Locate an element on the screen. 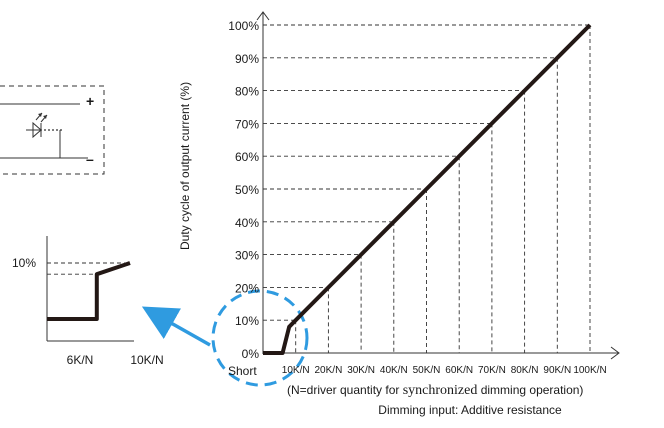 The image size is (664, 428). y-axis-label: Duty cycle of output current (%) is located at coordinates (185, 166).